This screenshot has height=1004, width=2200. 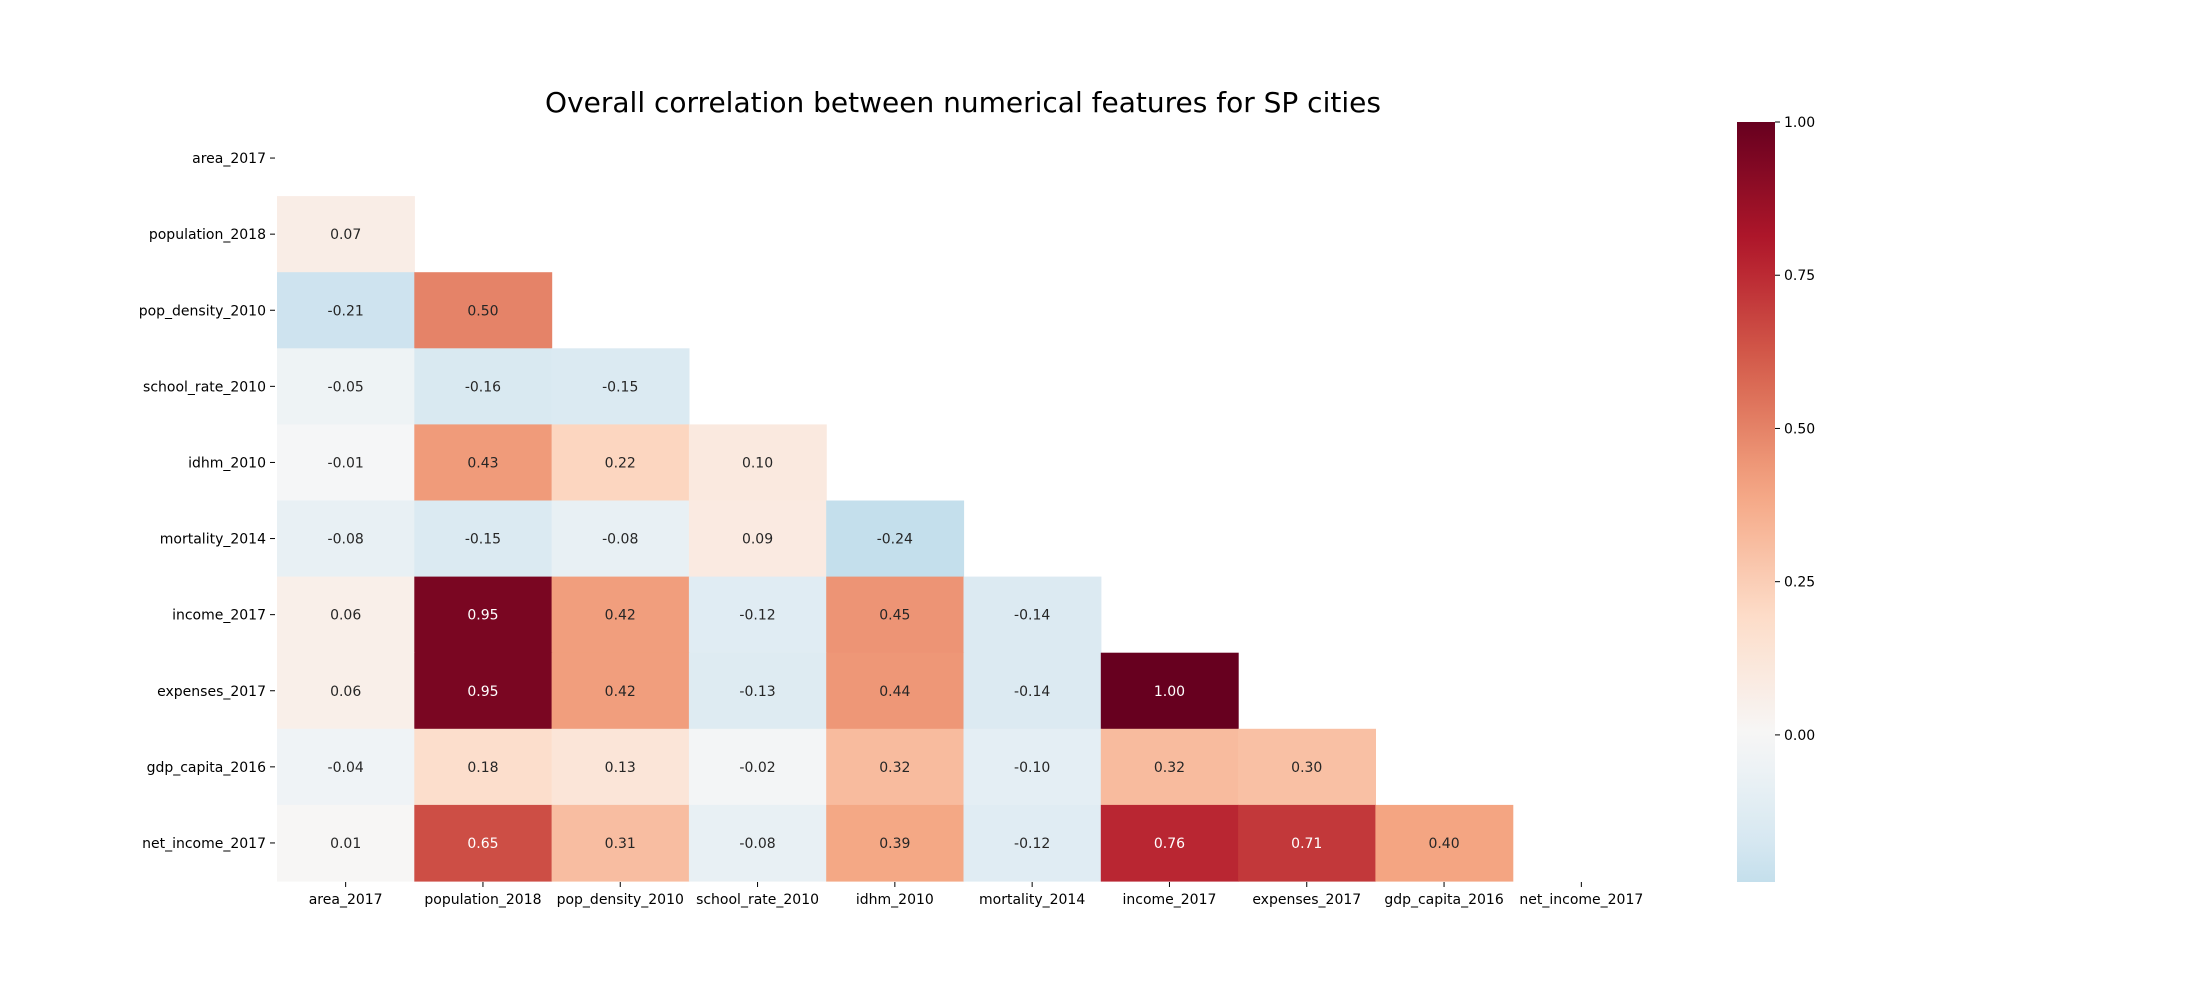 I want to click on heatmap-cell-net-income-2017-school-rate-2010, so click(x=757, y=843).